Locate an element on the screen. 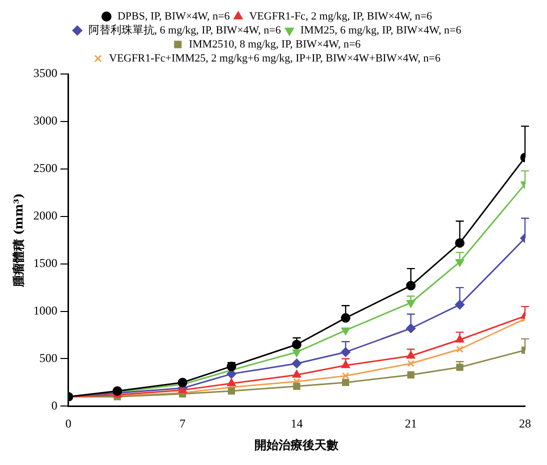 This screenshot has width=547, height=465. x-tick-label: 7 is located at coordinates (183, 423).